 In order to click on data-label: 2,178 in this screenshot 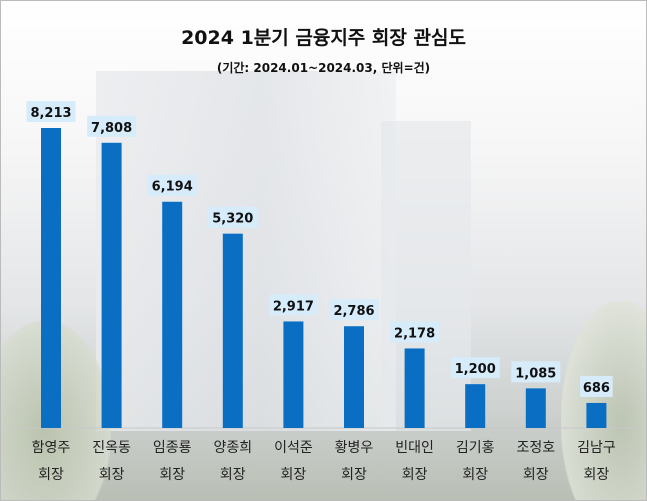, I will do `click(414, 333)`.